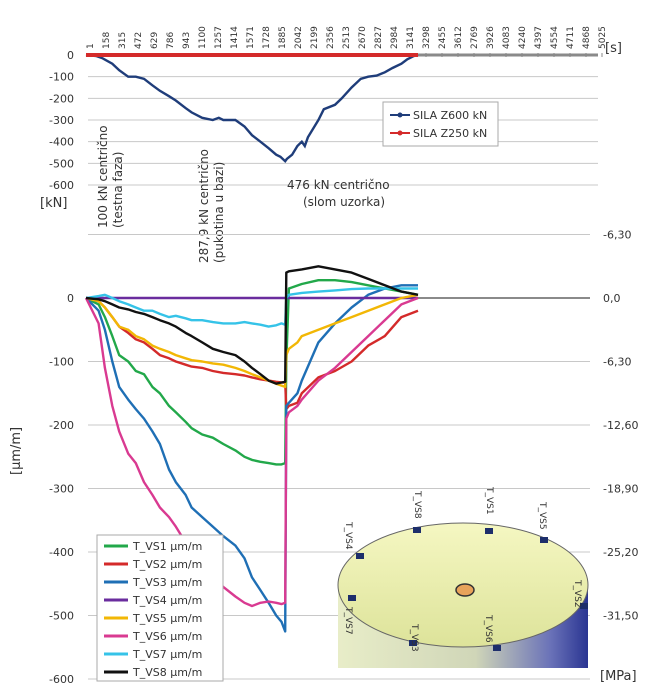 Image resolution: width=652 pixels, height=689 pixels. I want to click on top-x-tick-label: 1885, so click(283, 37).